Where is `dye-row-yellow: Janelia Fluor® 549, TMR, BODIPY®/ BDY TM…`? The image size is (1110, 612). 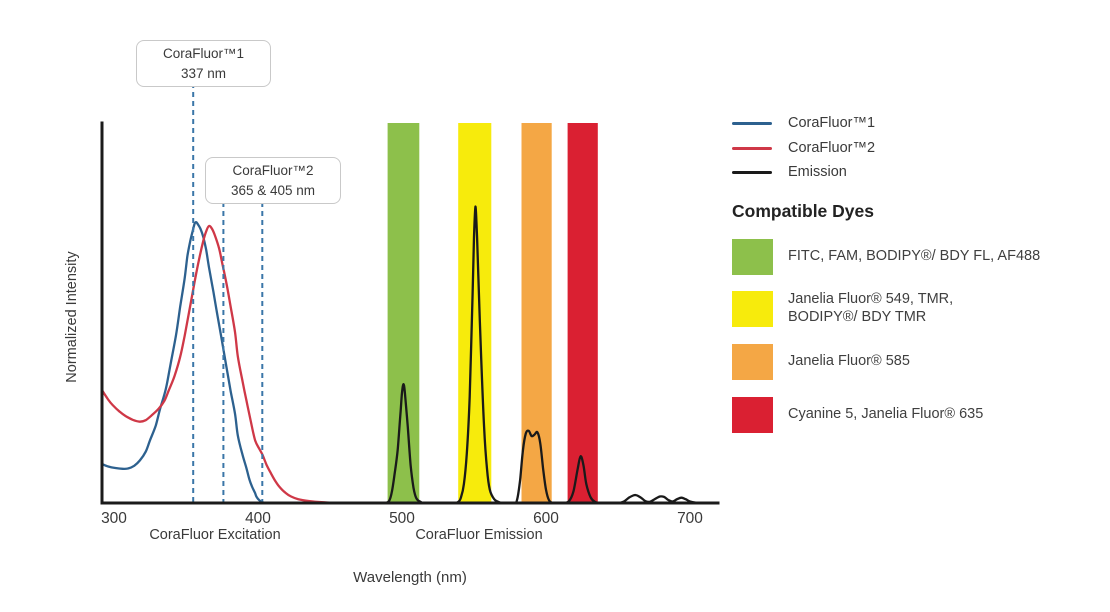
dye-row-yellow: Janelia Fluor® 549, TMR, BODIPY®/ BDY TM… is located at coordinates (842, 309).